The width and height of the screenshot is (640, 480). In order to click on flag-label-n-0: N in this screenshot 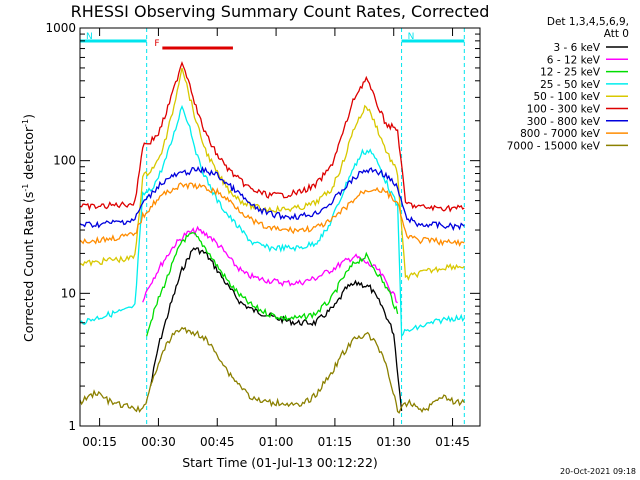, I will do `click(89, 37)`.